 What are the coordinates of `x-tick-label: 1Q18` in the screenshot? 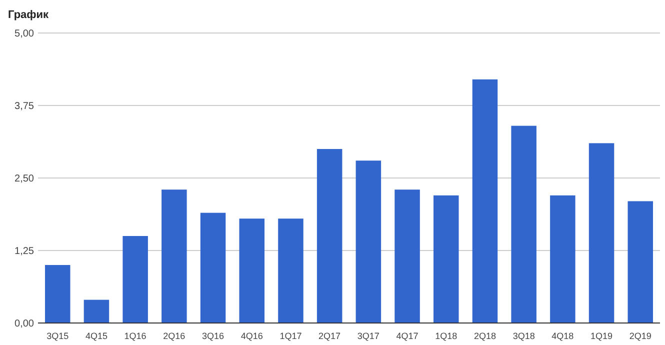 It's located at (446, 336).